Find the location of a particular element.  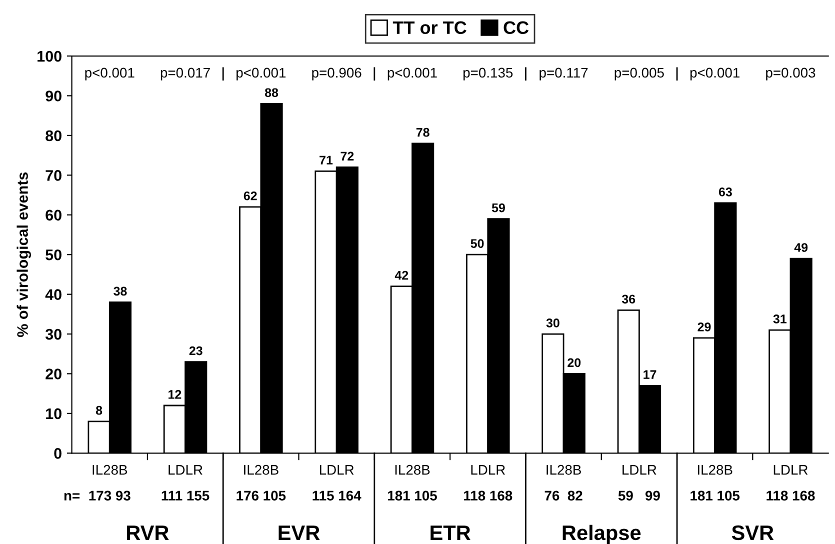

text: 59 99 is located at coordinates (639, 495).